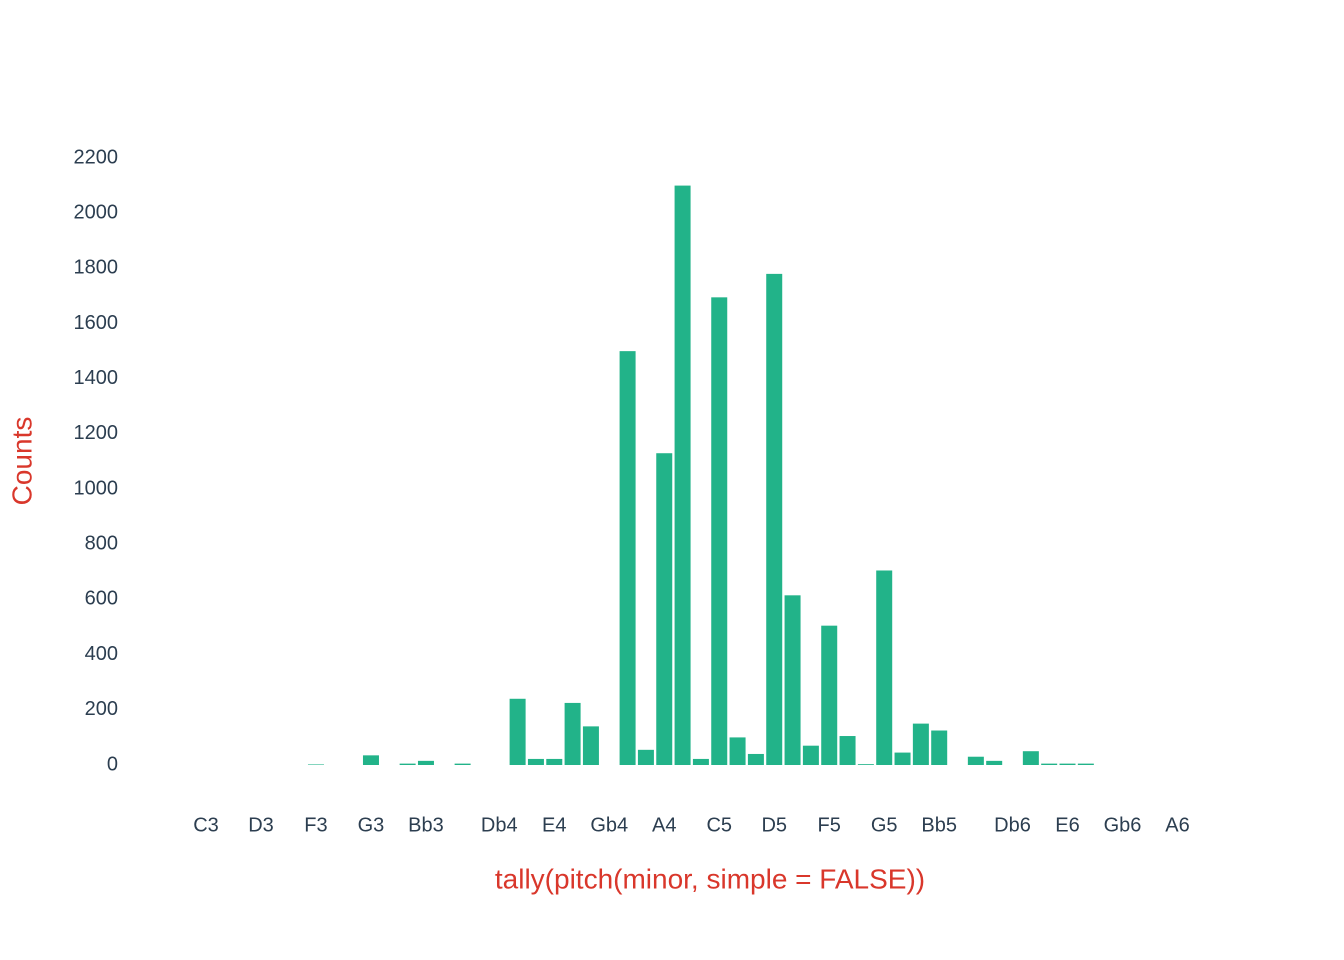 The height and width of the screenshot is (960, 1344). What do you see at coordinates (96, 323) in the screenshot?
I see `y-tick-label: 1600` at bounding box center [96, 323].